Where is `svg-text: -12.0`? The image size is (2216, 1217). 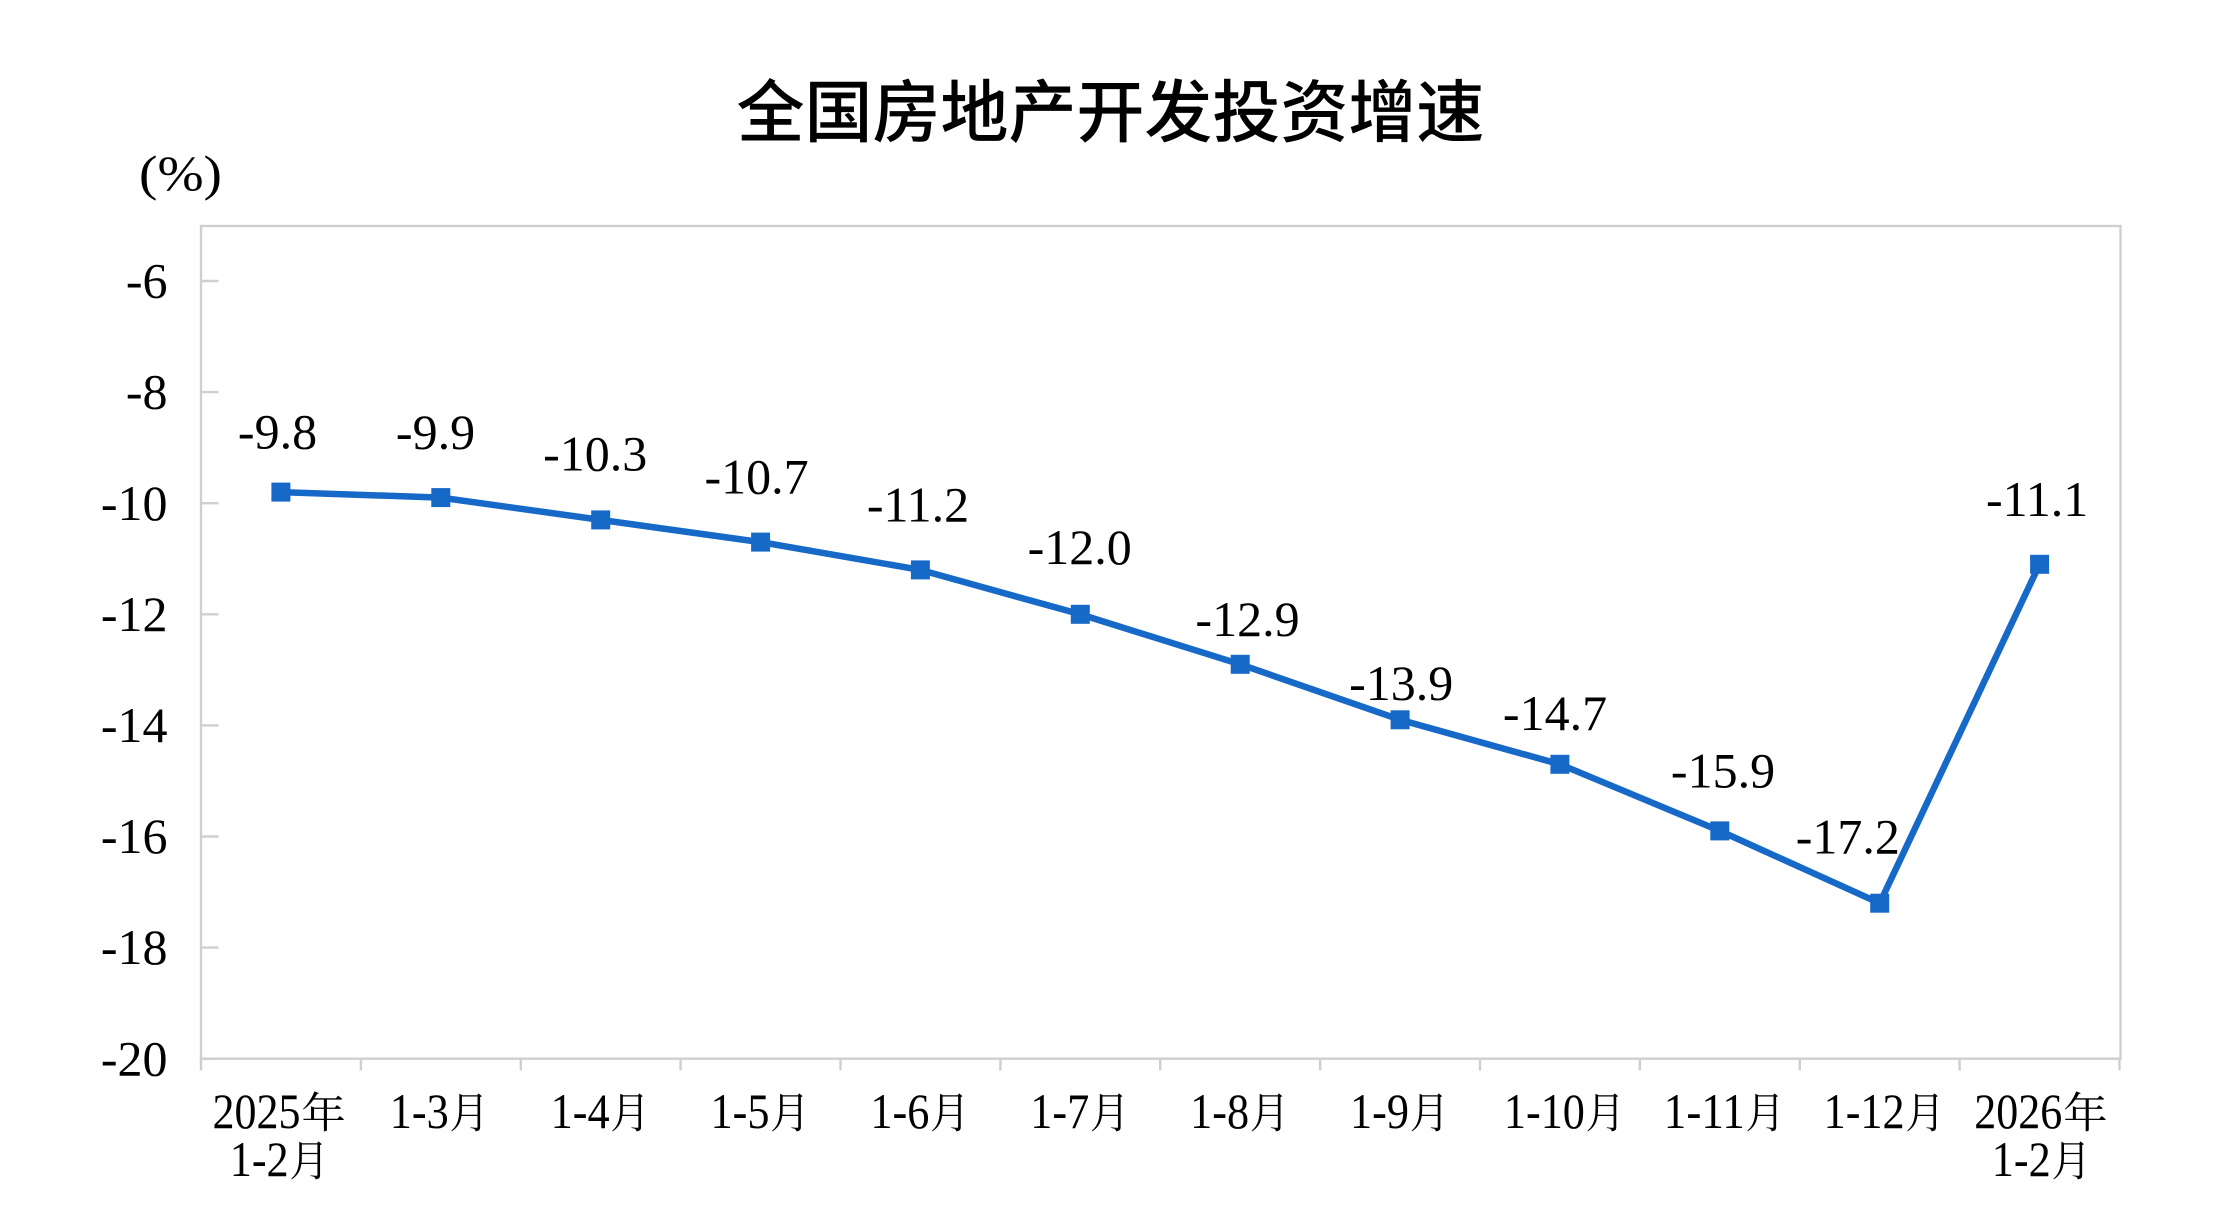
svg-text: -12.0 is located at coordinates (1080, 547).